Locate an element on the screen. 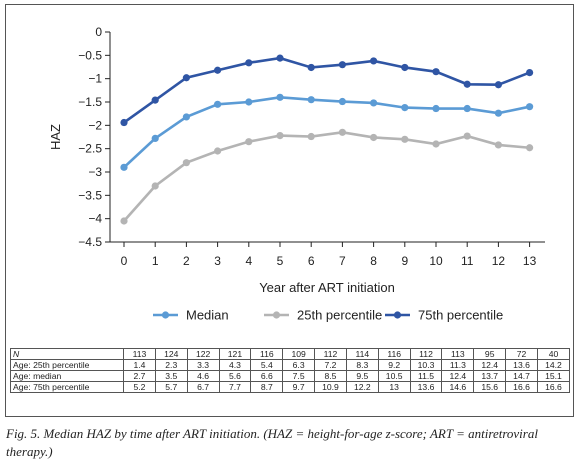 This screenshot has width=580, height=468. table-cell: 114 is located at coordinates (362, 354).